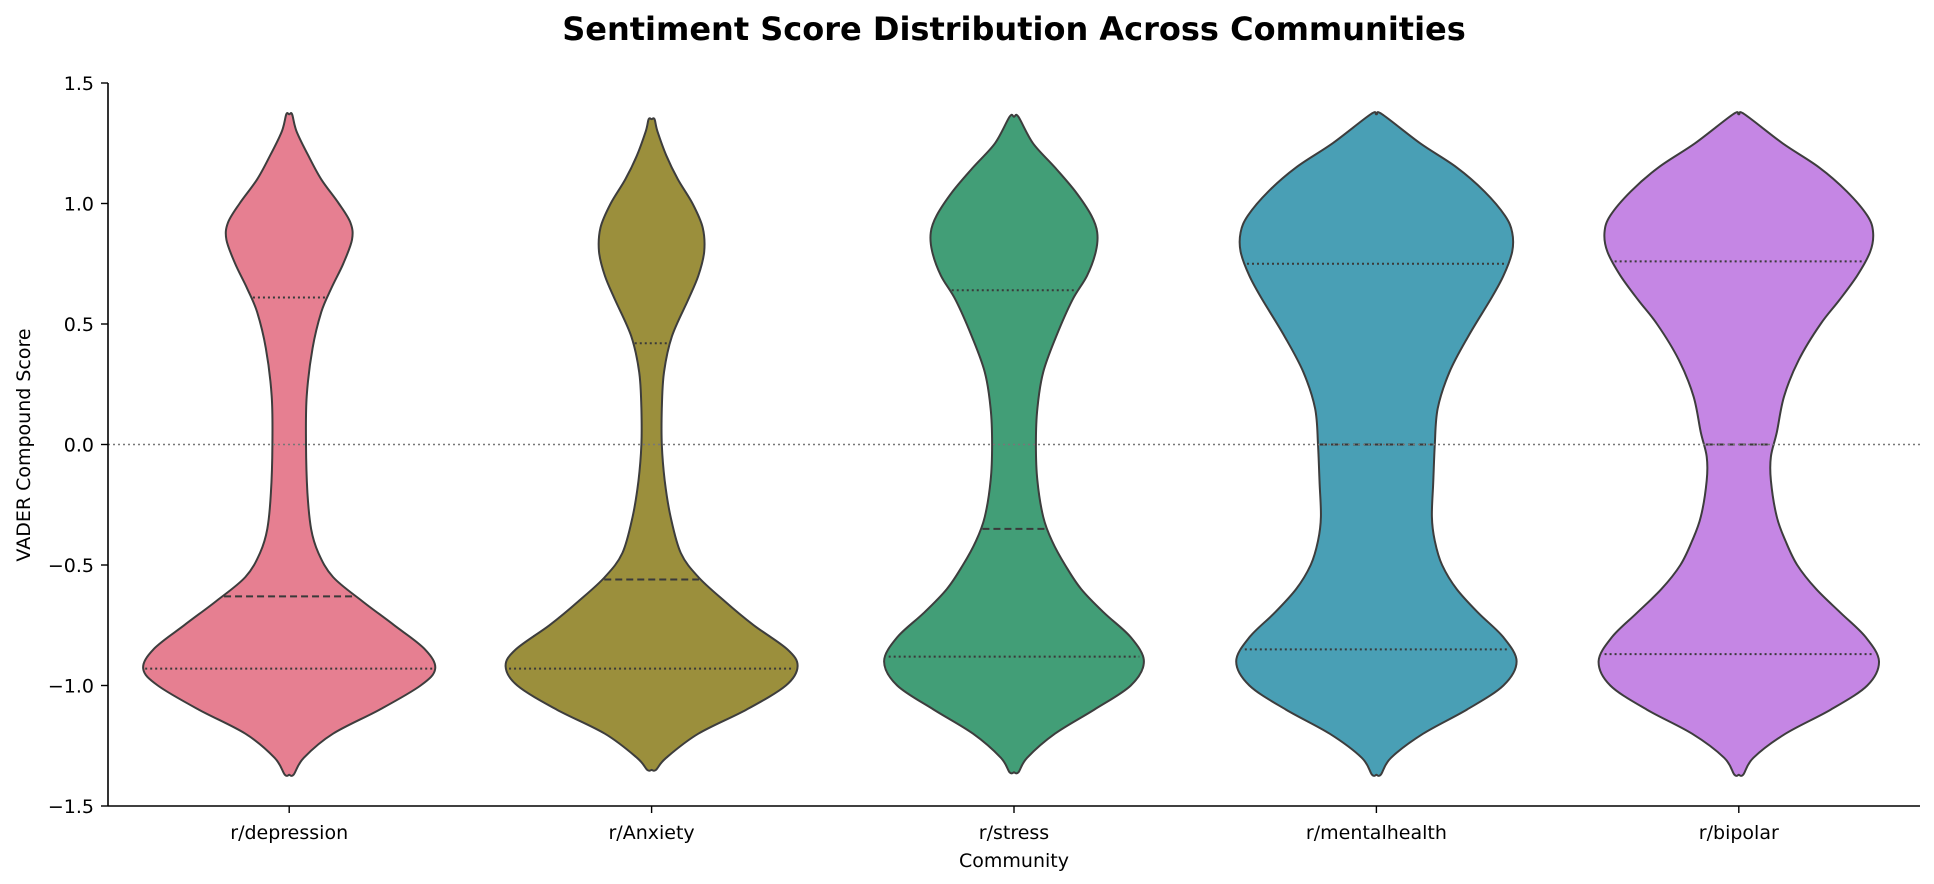  What do you see at coordinates (71, 807) in the screenshot?
I see `y-tick-label: −1.5` at bounding box center [71, 807].